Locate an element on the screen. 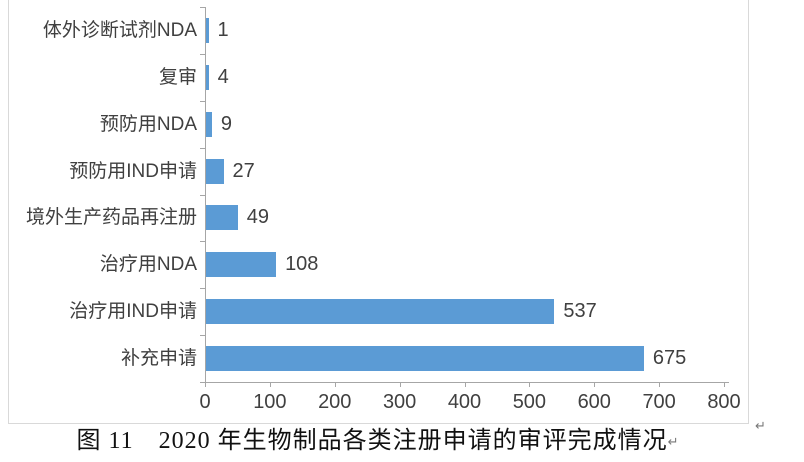 The width and height of the screenshot is (804, 462). caption-text: 图 11 2020 年生物制品各类注册申请的审评完成情况 is located at coordinates (372, 441).